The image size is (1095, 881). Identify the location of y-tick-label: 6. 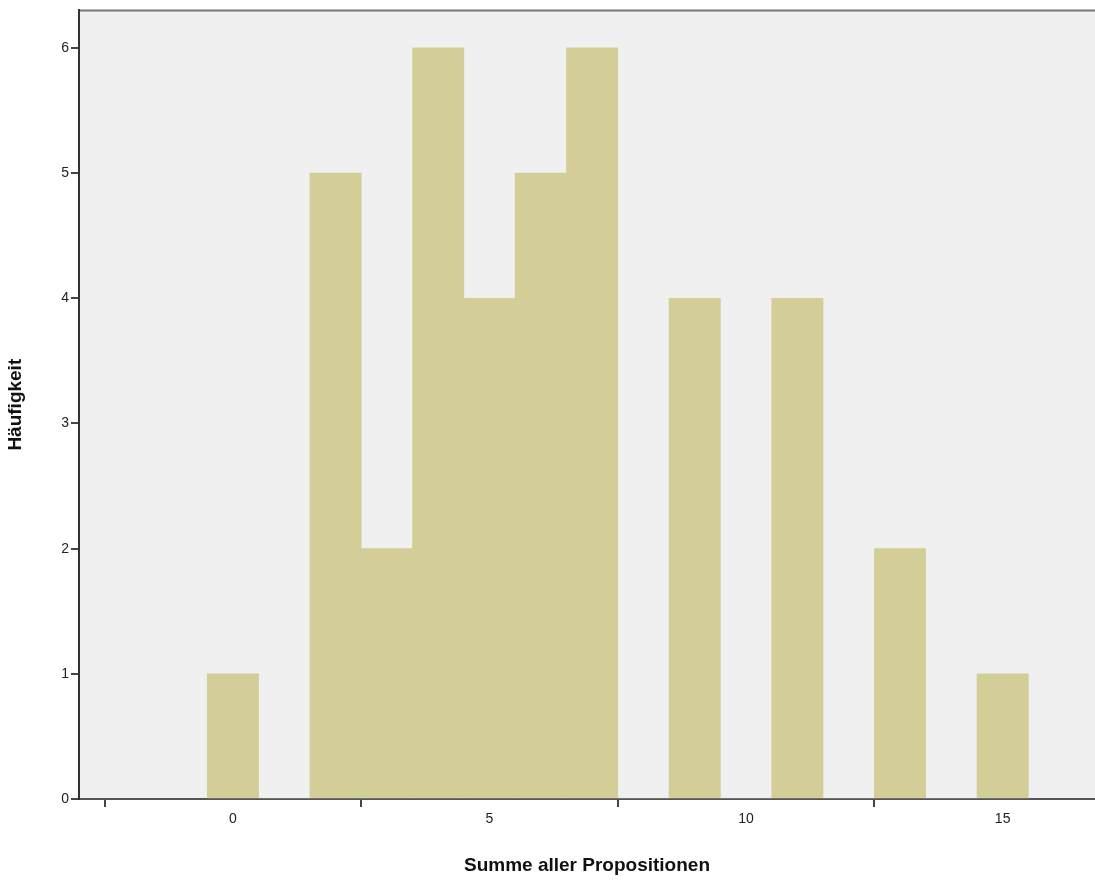
(65, 46).